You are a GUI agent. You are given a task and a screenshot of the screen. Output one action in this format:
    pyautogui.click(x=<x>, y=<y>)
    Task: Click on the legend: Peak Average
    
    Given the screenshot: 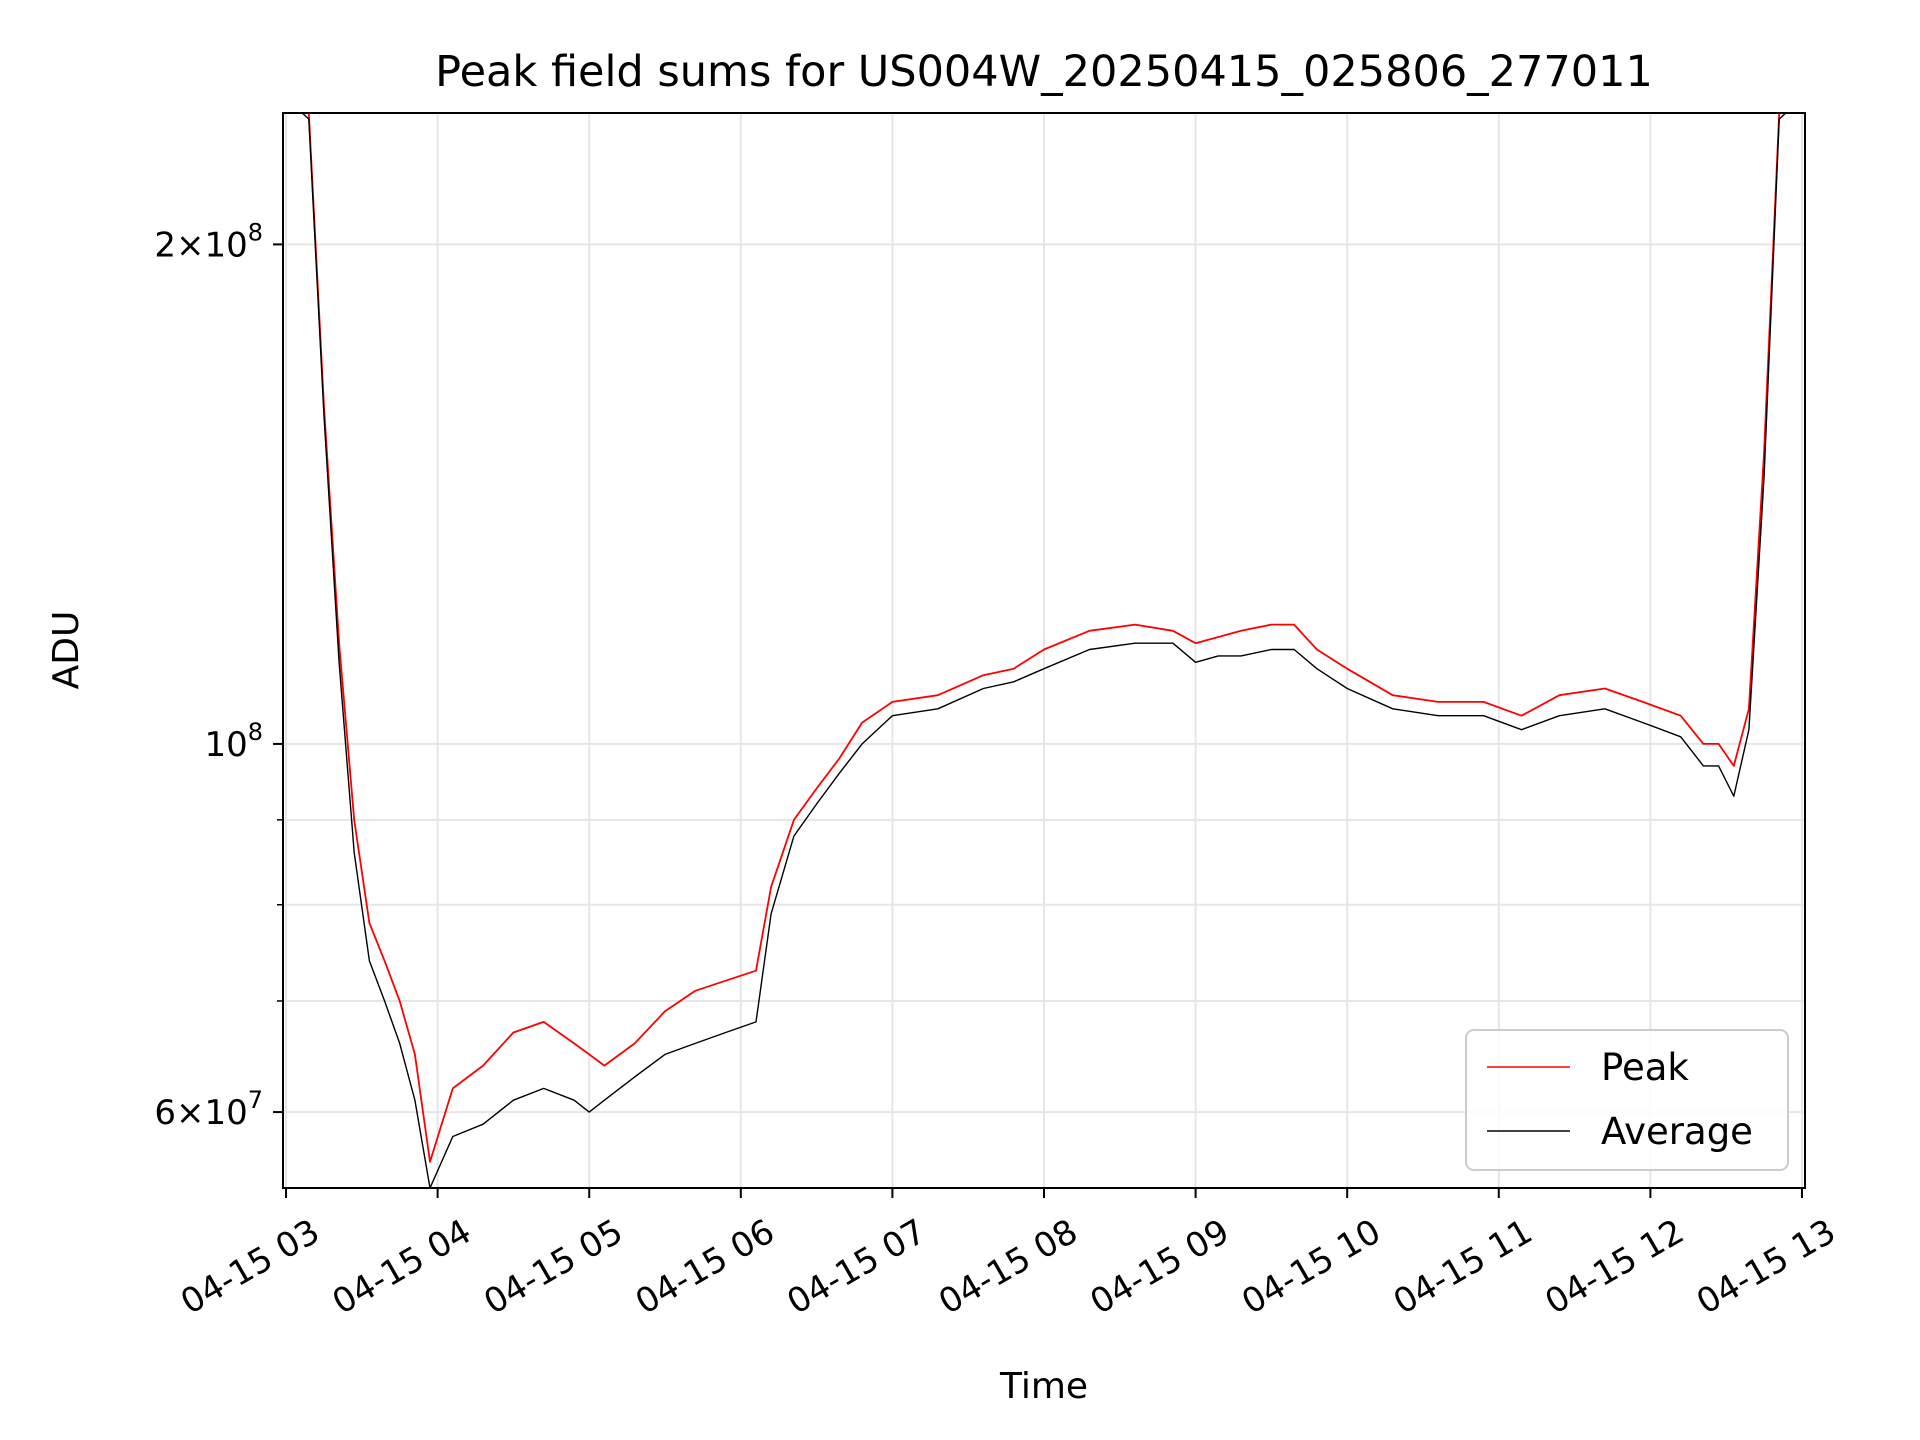 What is the action you would take?
    pyautogui.click(x=1627, y=1100)
    